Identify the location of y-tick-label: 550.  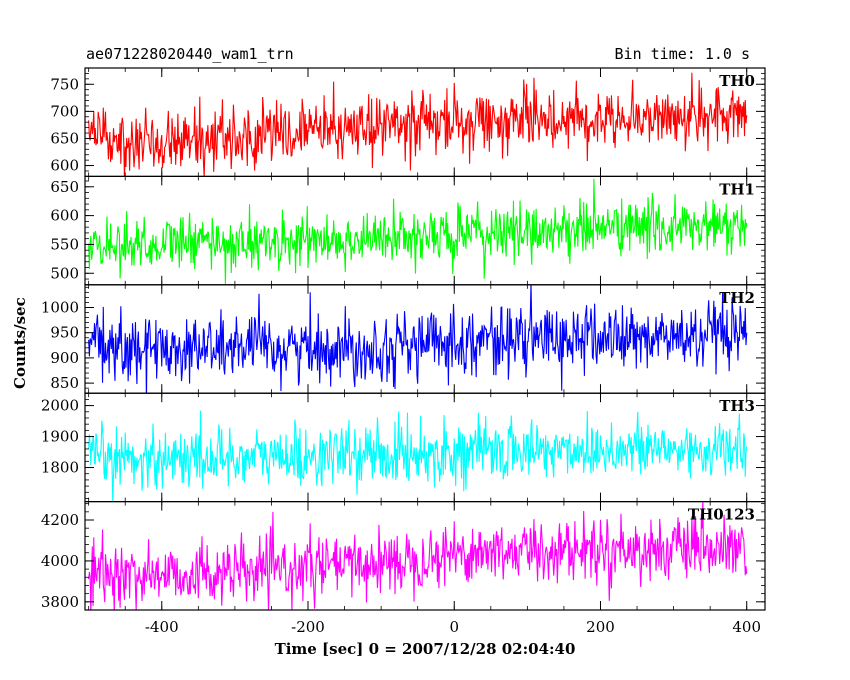
(64, 244).